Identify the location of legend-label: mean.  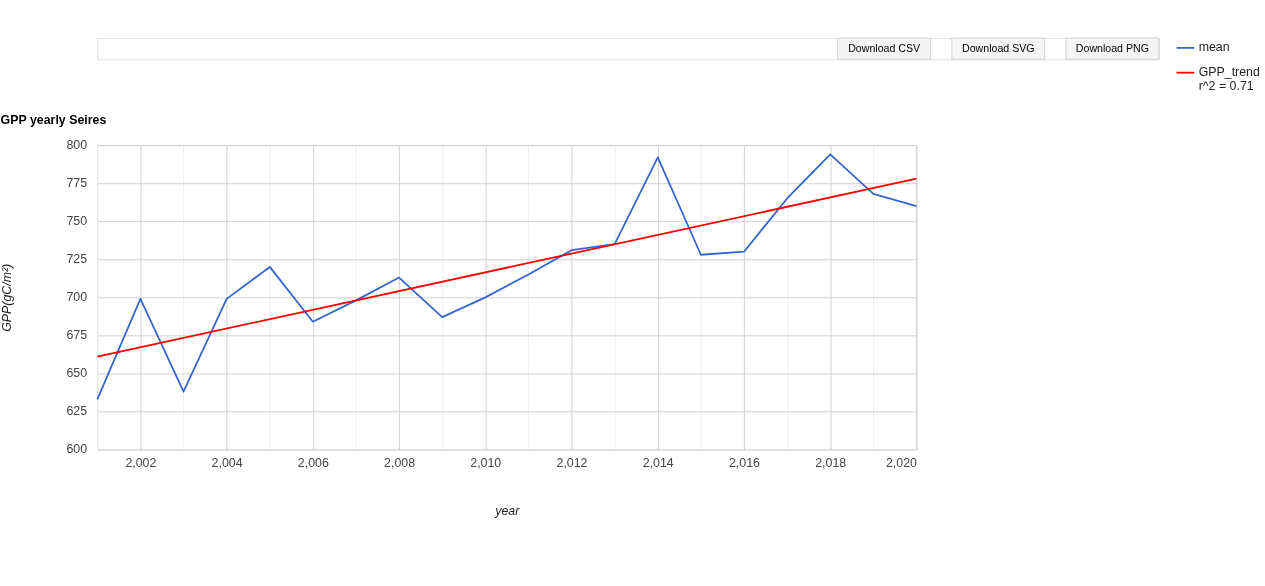
(1214, 47).